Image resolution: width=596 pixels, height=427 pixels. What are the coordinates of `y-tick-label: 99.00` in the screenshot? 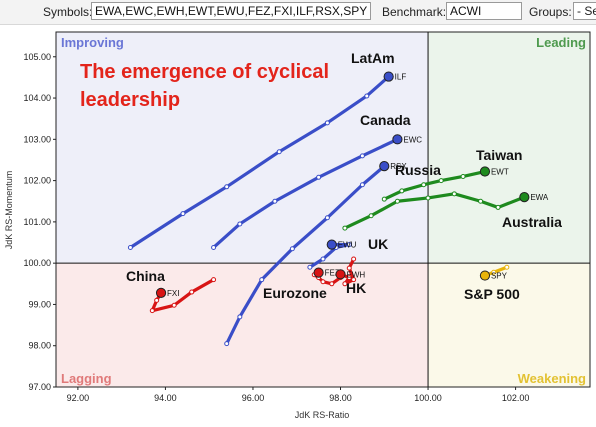 It's located at (39, 304).